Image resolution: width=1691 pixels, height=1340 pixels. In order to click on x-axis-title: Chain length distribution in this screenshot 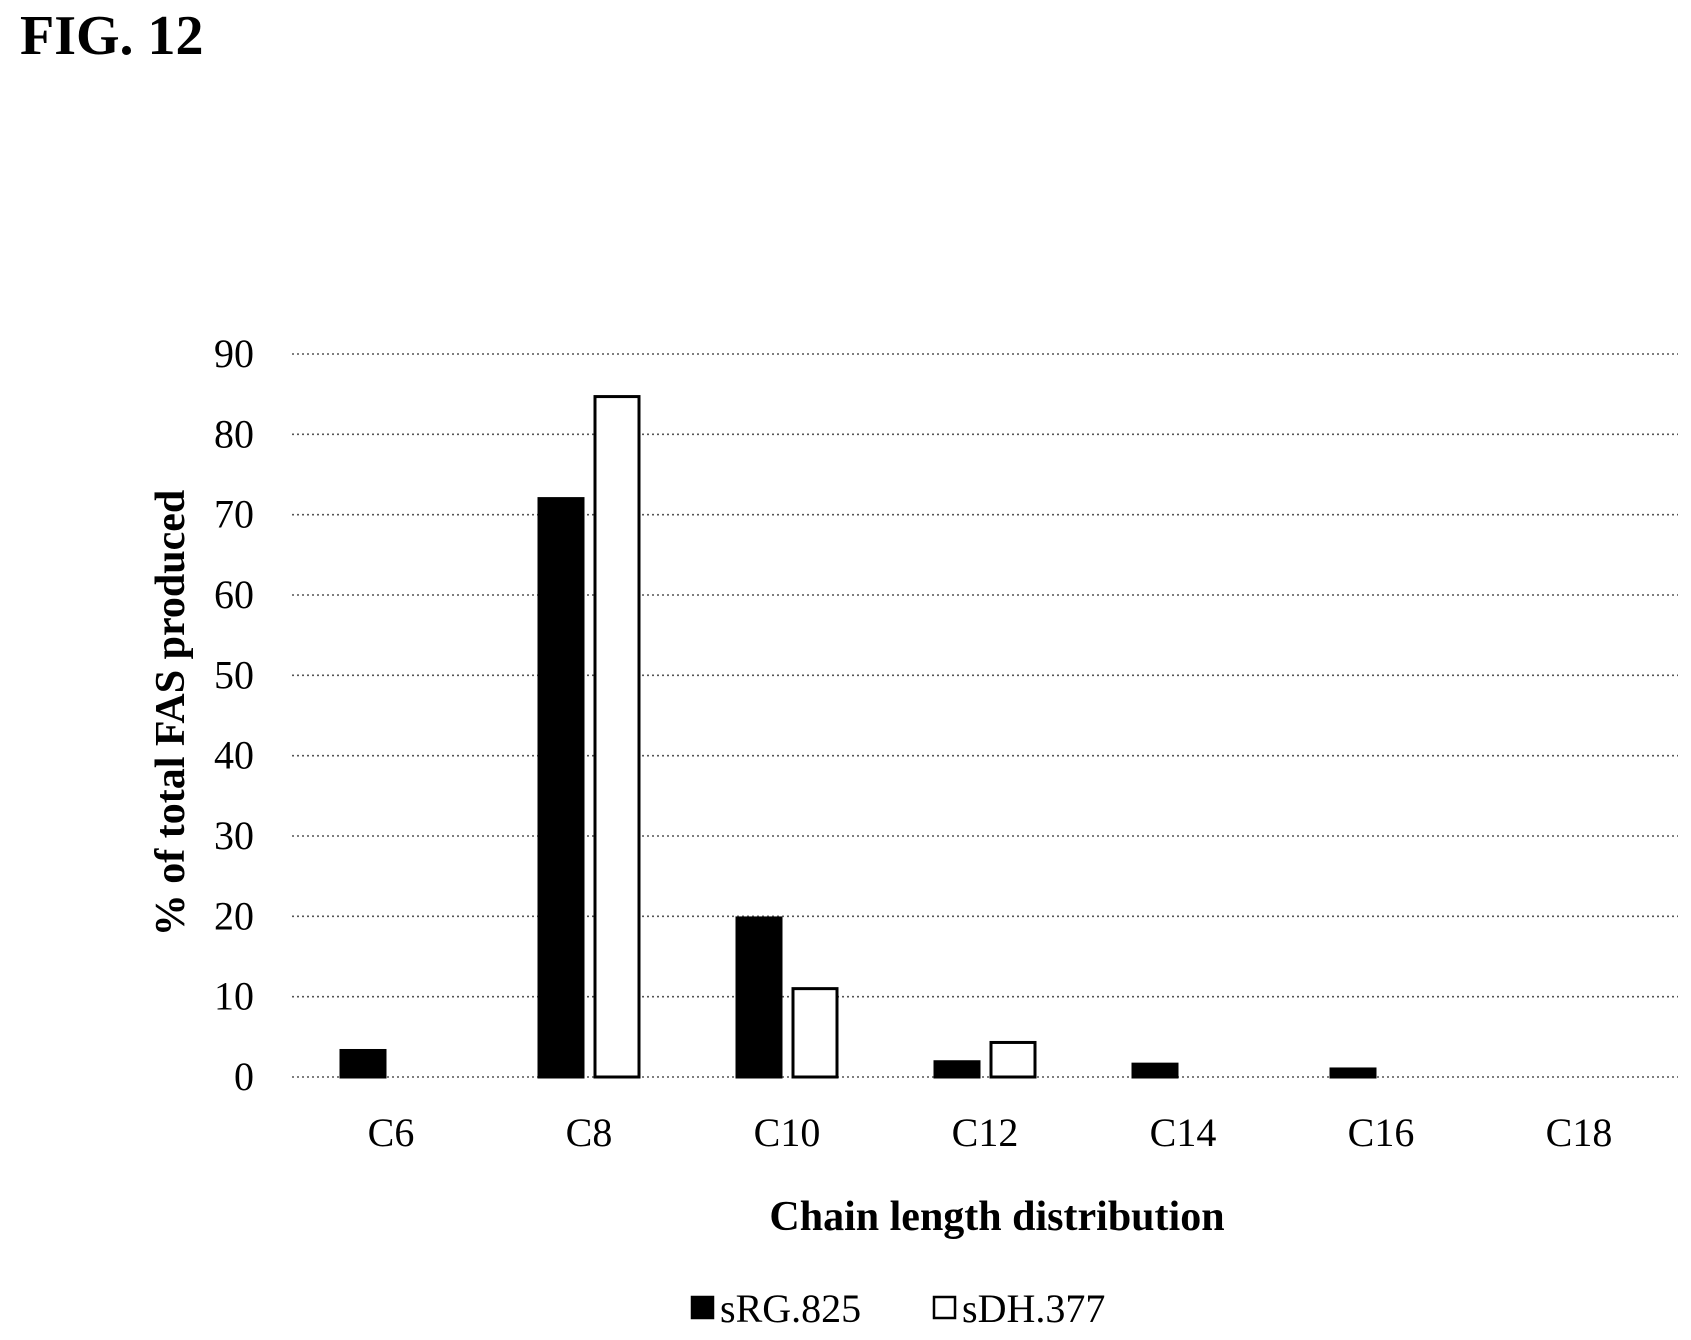, I will do `click(996, 1217)`.